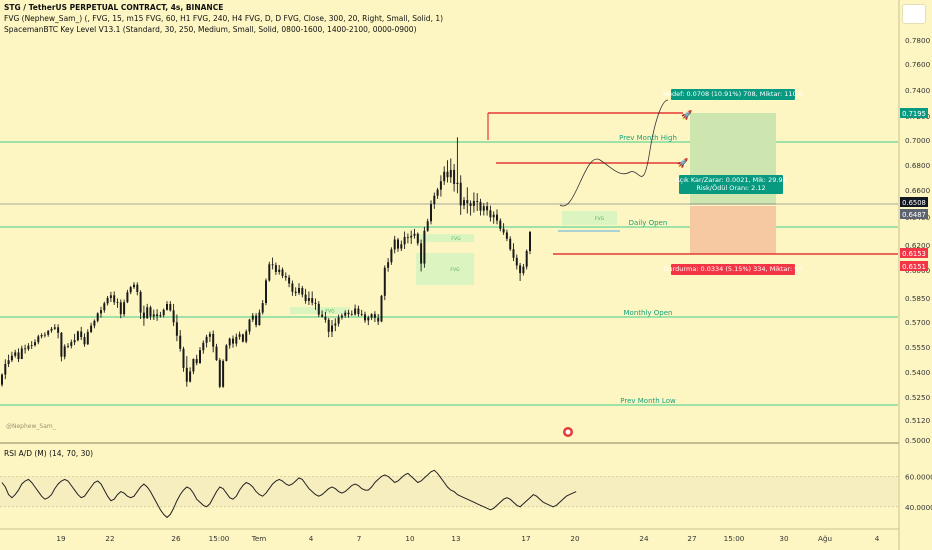  I want to click on key-level-label: Monthly Open, so click(648, 313).